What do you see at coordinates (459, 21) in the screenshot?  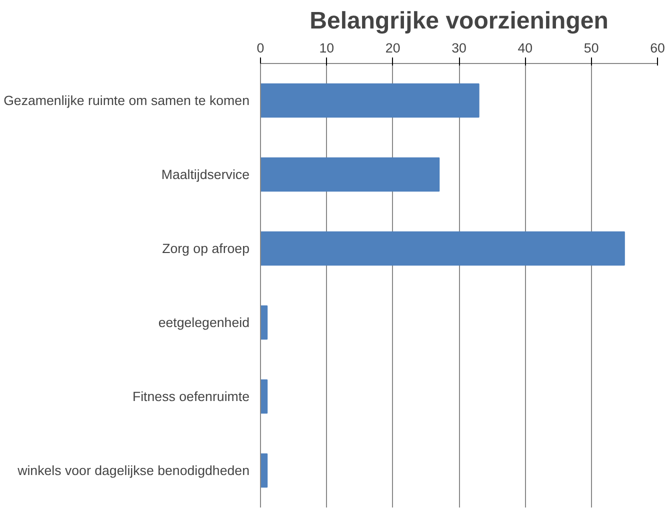 I see `chart-title: Belangrijke voorzieningen` at bounding box center [459, 21].